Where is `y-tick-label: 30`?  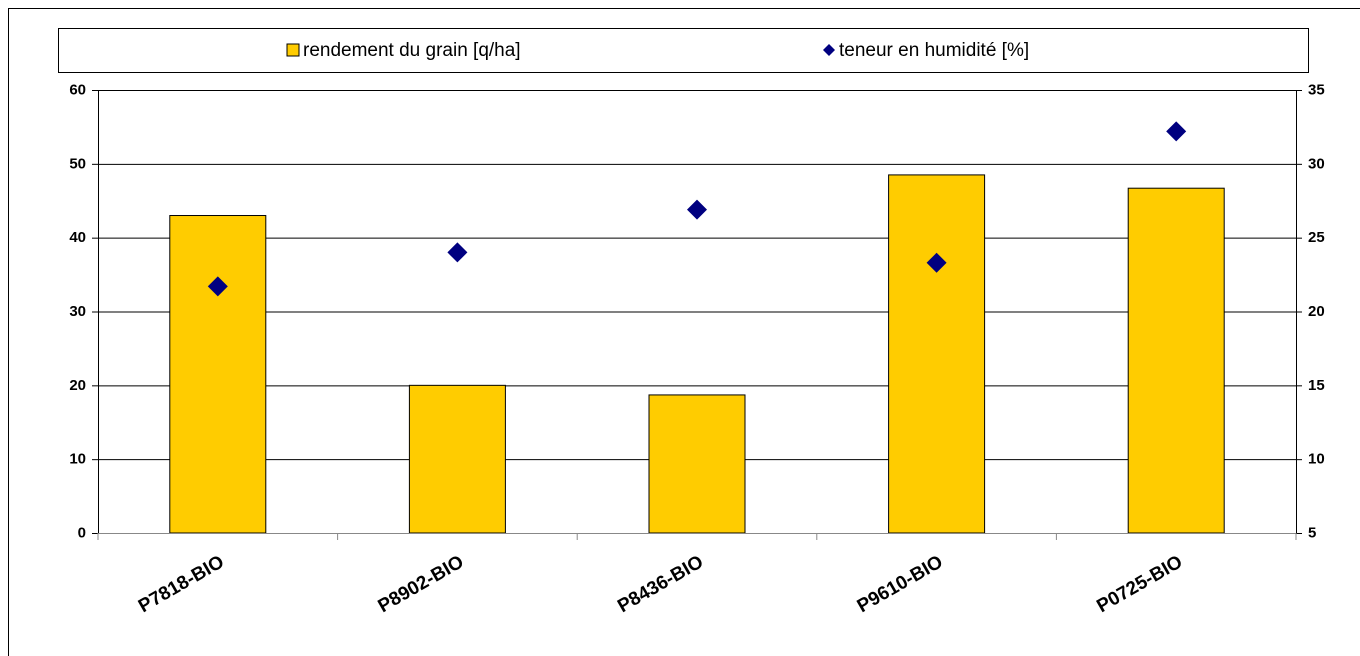
y-tick-label: 30 is located at coordinates (77, 311).